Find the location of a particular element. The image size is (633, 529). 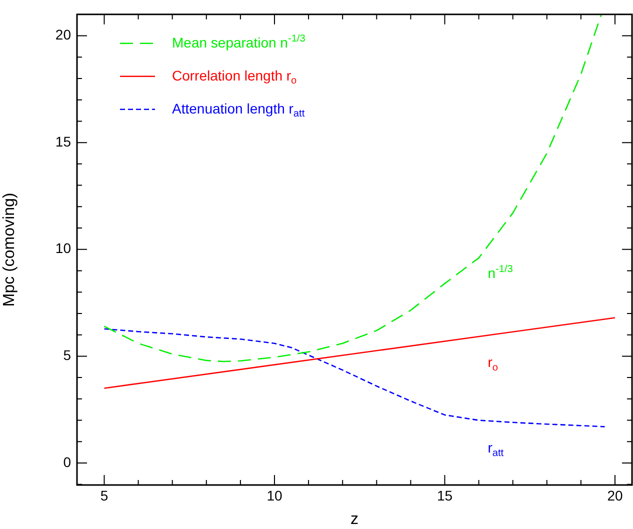

x-tick-label: 5 is located at coordinates (104, 495).